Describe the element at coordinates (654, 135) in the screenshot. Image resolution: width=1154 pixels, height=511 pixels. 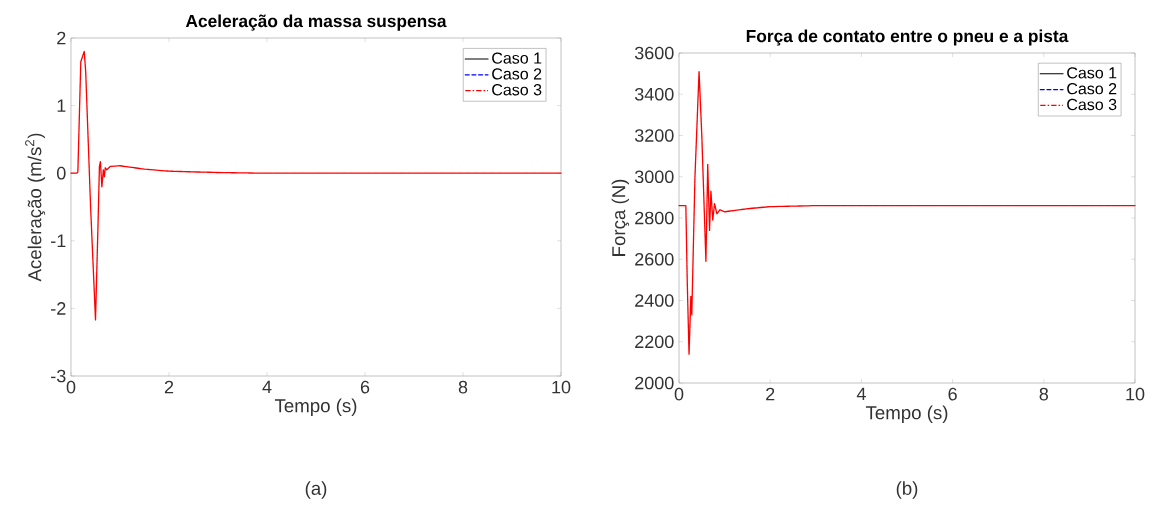
I see `y-tick-label: 3200` at that location.